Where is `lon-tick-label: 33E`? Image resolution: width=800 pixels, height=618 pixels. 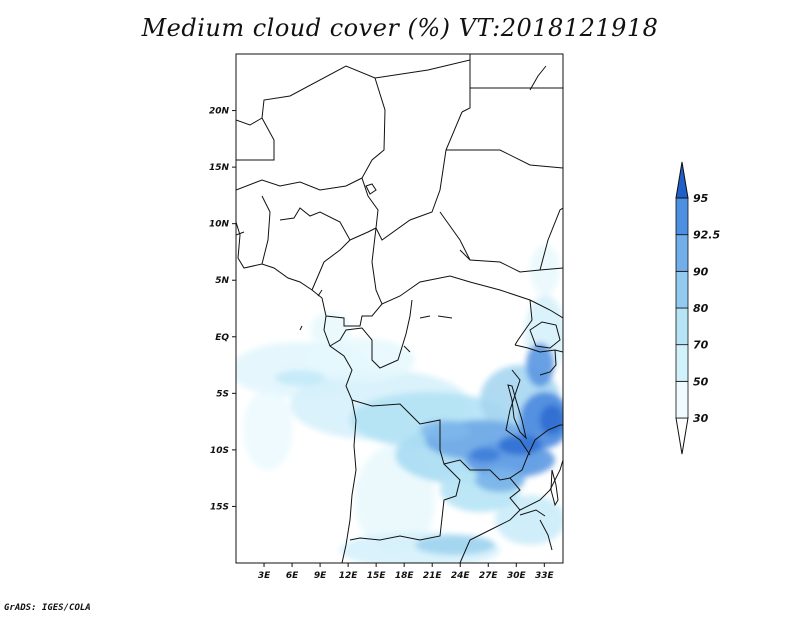 lon-tick-label: 33E is located at coordinates (545, 576).